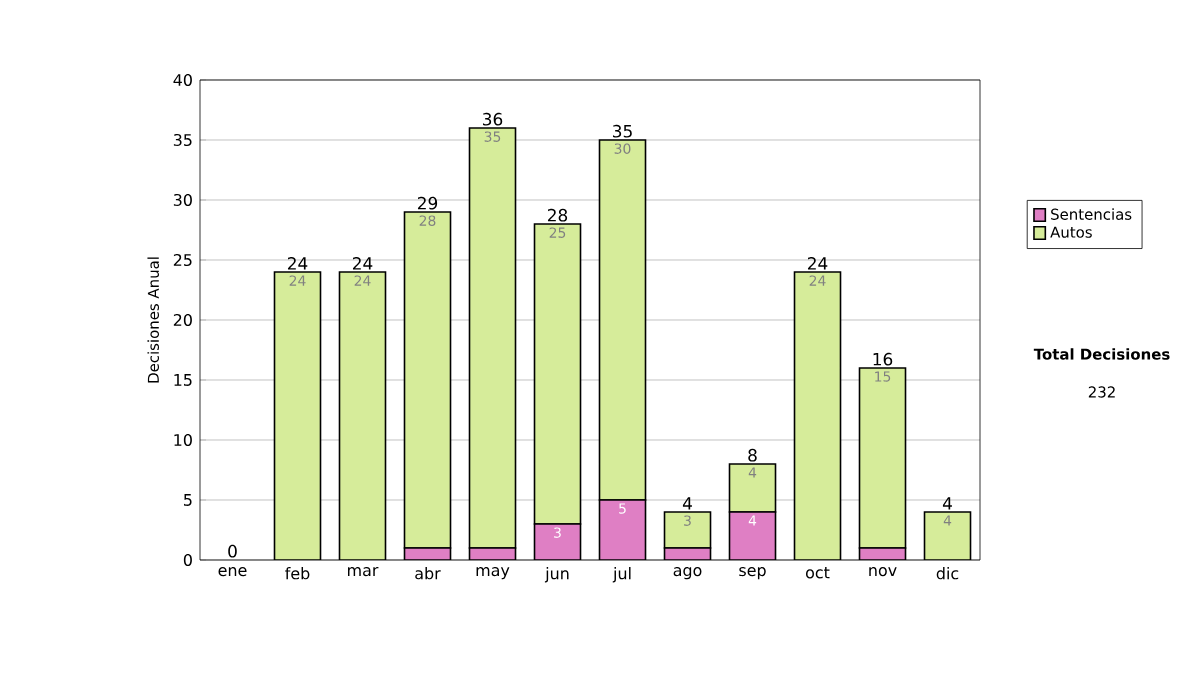 This screenshot has width=1200, height=680. What do you see at coordinates (752, 455) in the screenshot?
I see `total-label: 8` at bounding box center [752, 455].